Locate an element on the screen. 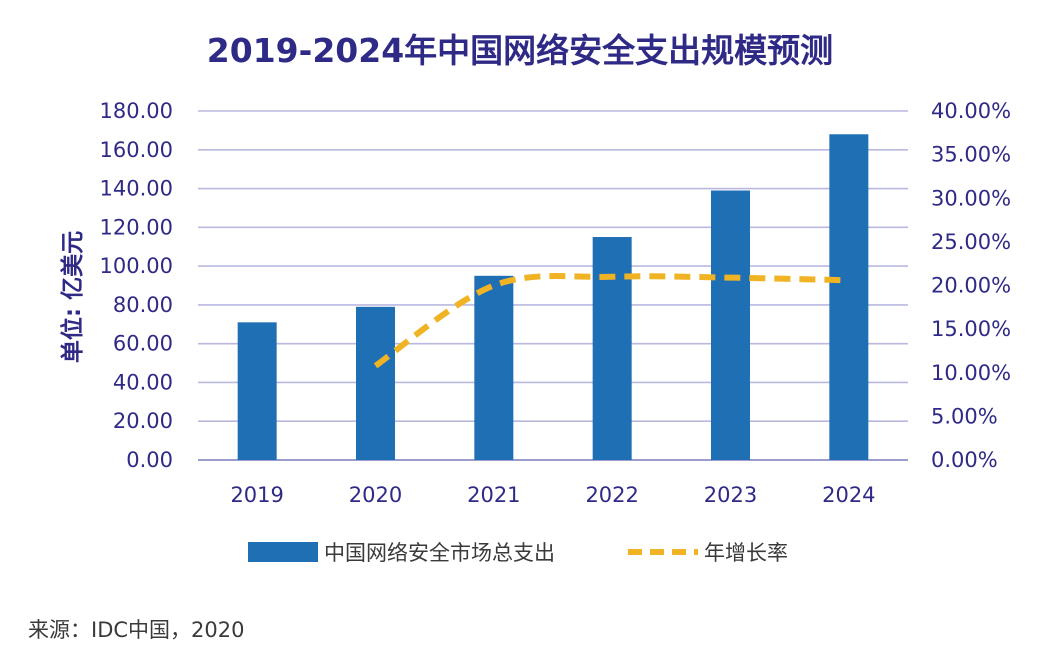 The image size is (1056, 669). growth-line-series is located at coordinates (611, 321).